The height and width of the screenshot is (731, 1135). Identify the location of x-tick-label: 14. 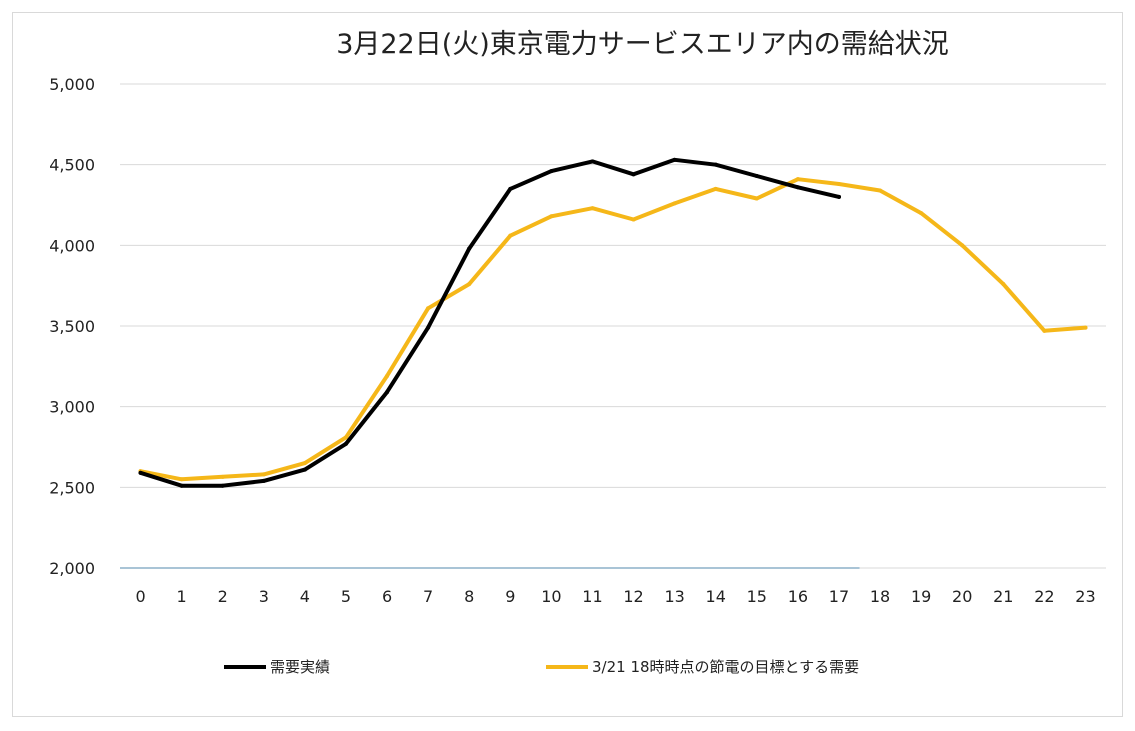
(716, 596).